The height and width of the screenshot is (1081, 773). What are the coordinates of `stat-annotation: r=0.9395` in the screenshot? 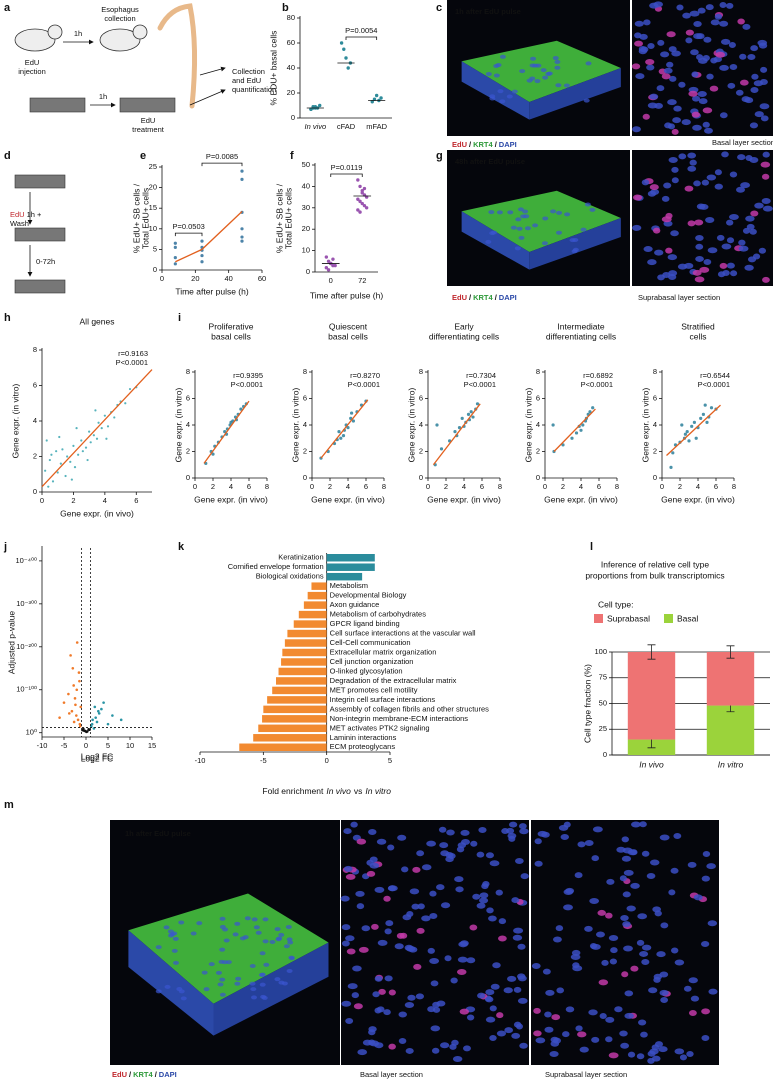 It's located at (248, 375).